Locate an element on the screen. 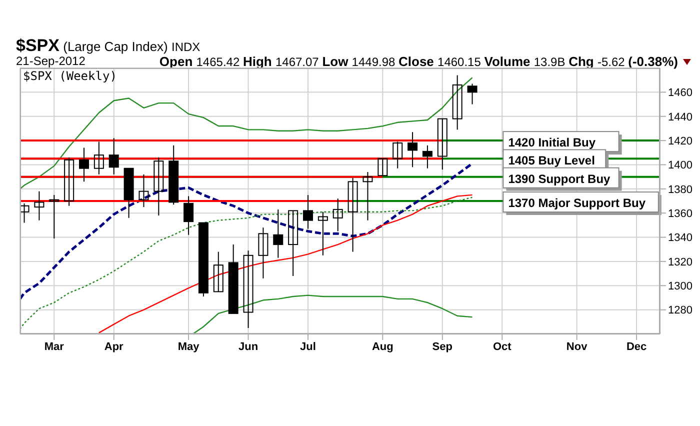 Image resolution: width=700 pixels, height=426 pixels. ref-line-label: 1405 Buy Level is located at coordinates (551, 161).